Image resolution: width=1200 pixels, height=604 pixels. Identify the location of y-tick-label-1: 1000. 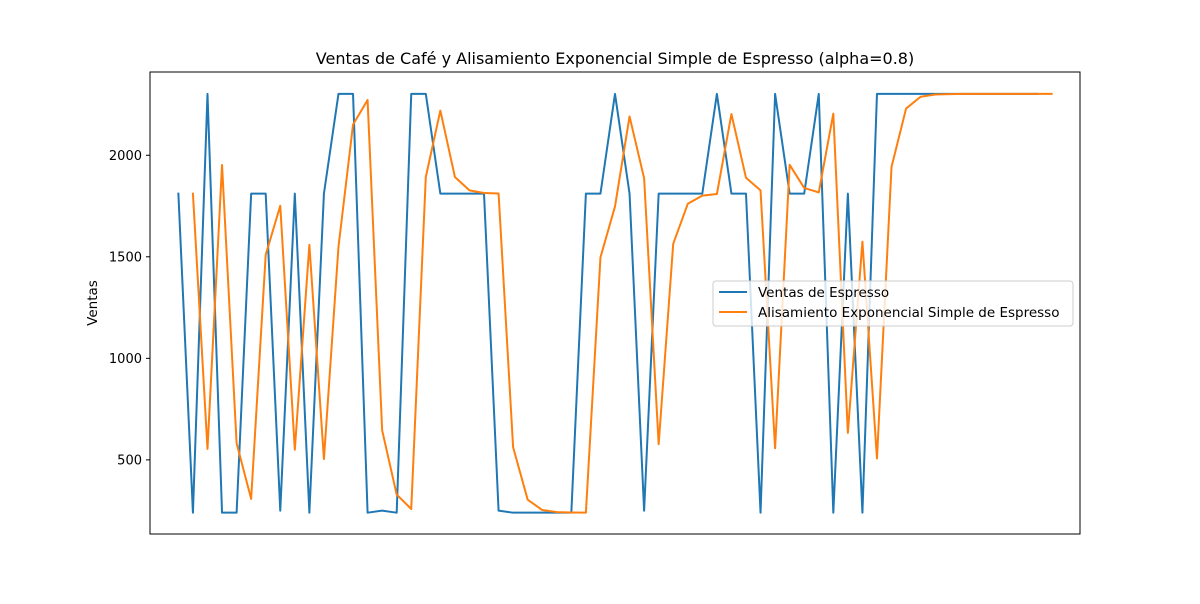
(125, 359).